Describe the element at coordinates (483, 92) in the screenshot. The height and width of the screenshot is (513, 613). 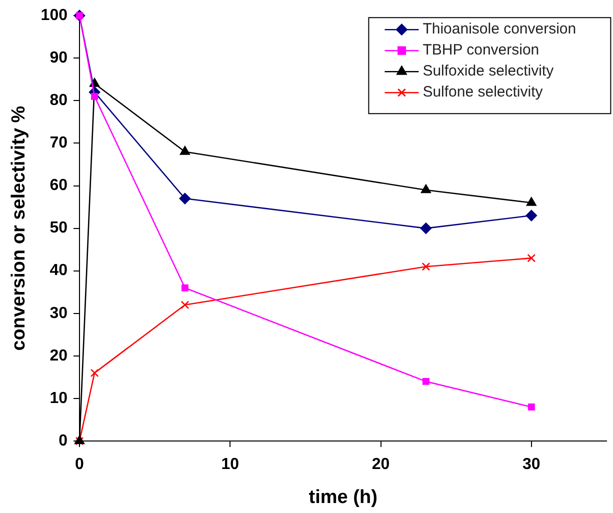
I see `legend-label: Sulfone selectivity` at that location.